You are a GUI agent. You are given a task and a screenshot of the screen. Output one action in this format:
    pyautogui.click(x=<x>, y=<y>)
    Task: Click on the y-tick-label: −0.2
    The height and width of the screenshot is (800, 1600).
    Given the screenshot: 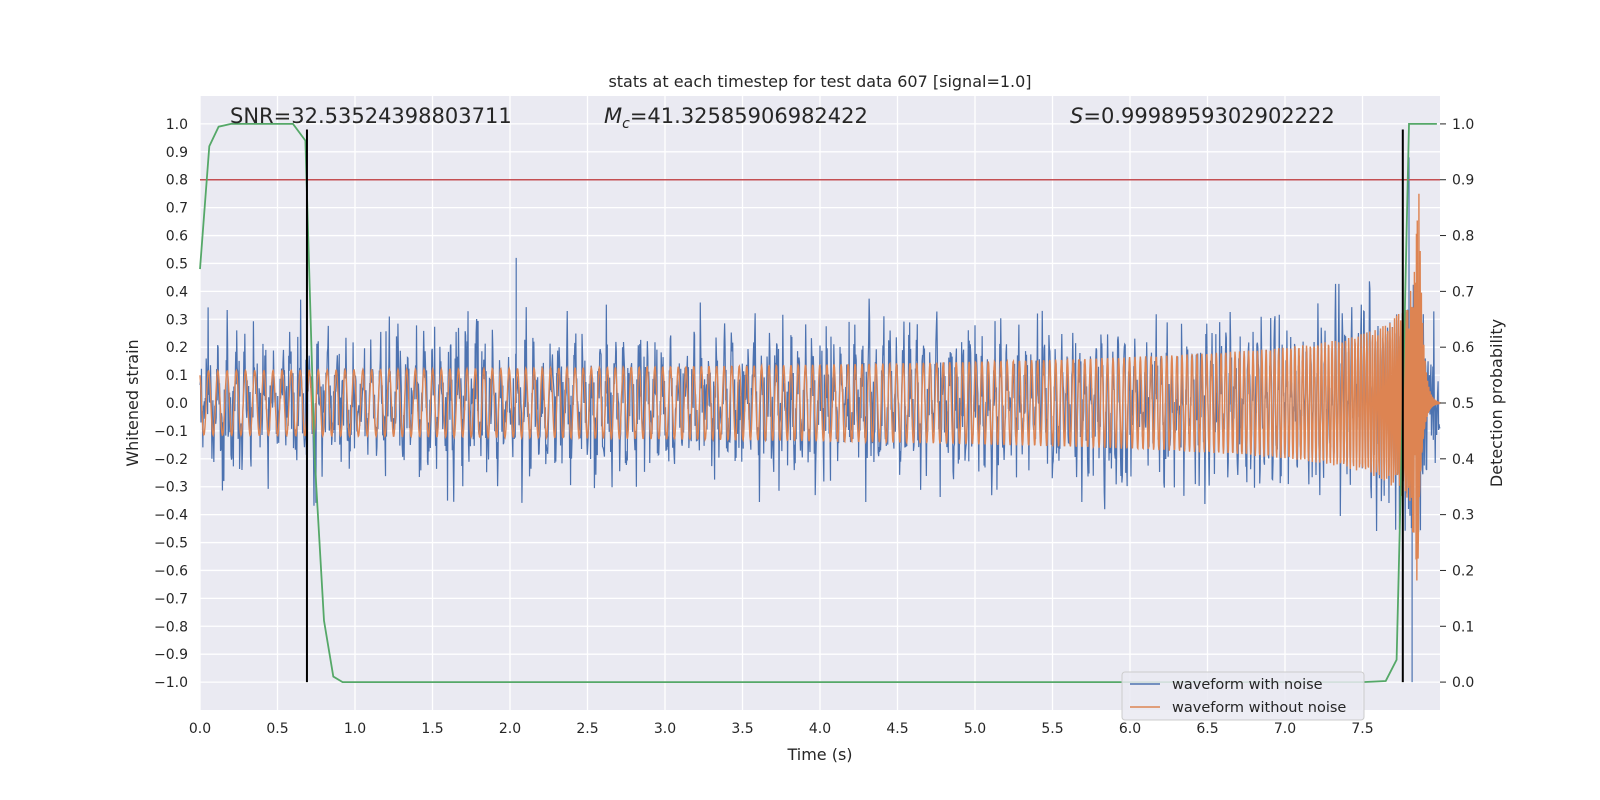 What is the action you would take?
    pyautogui.click(x=171, y=460)
    